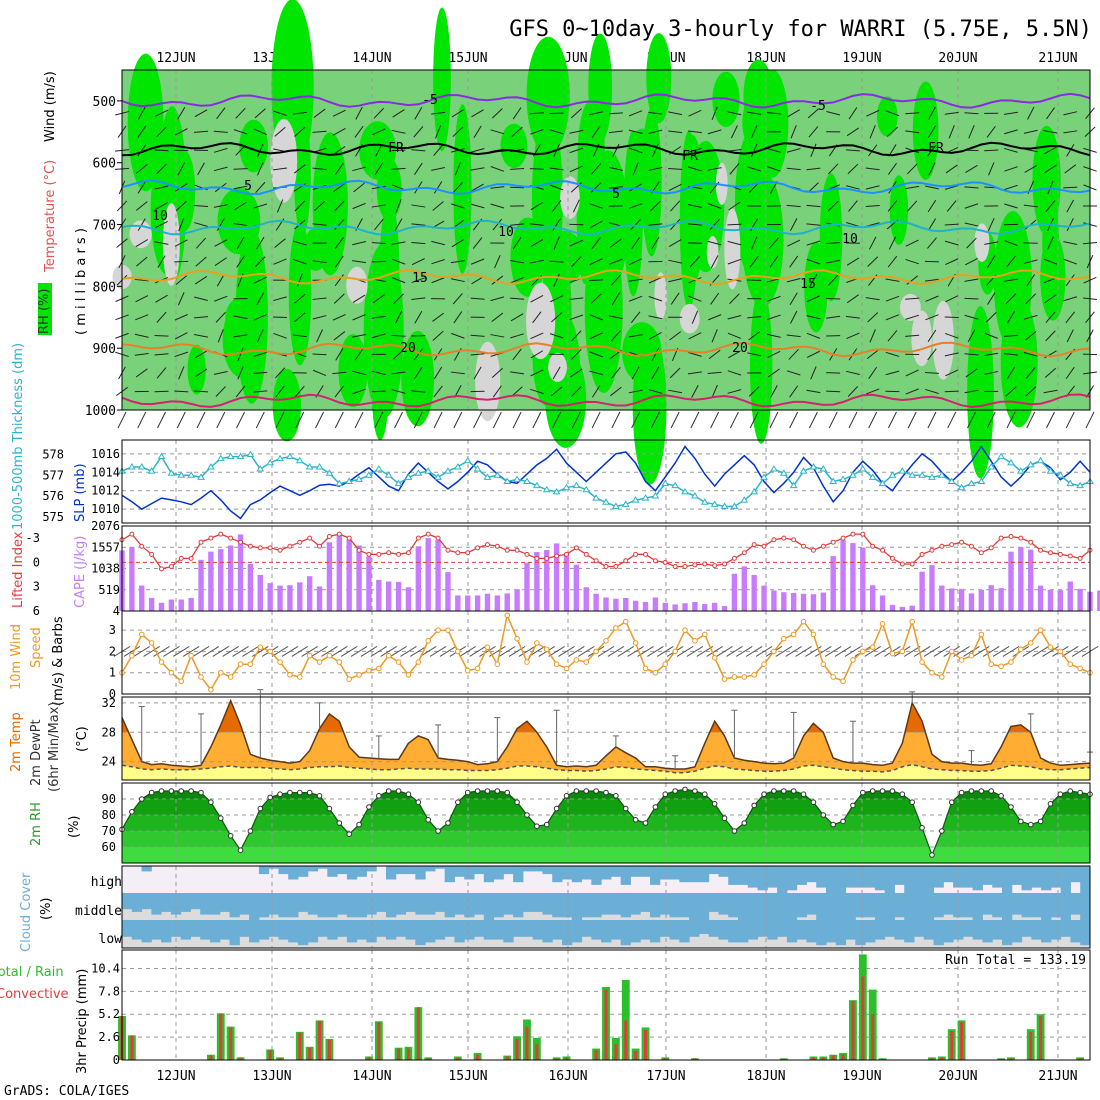  What do you see at coordinates (36, 587) in the screenshot?
I see `li-tick: 3` at bounding box center [36, 587].